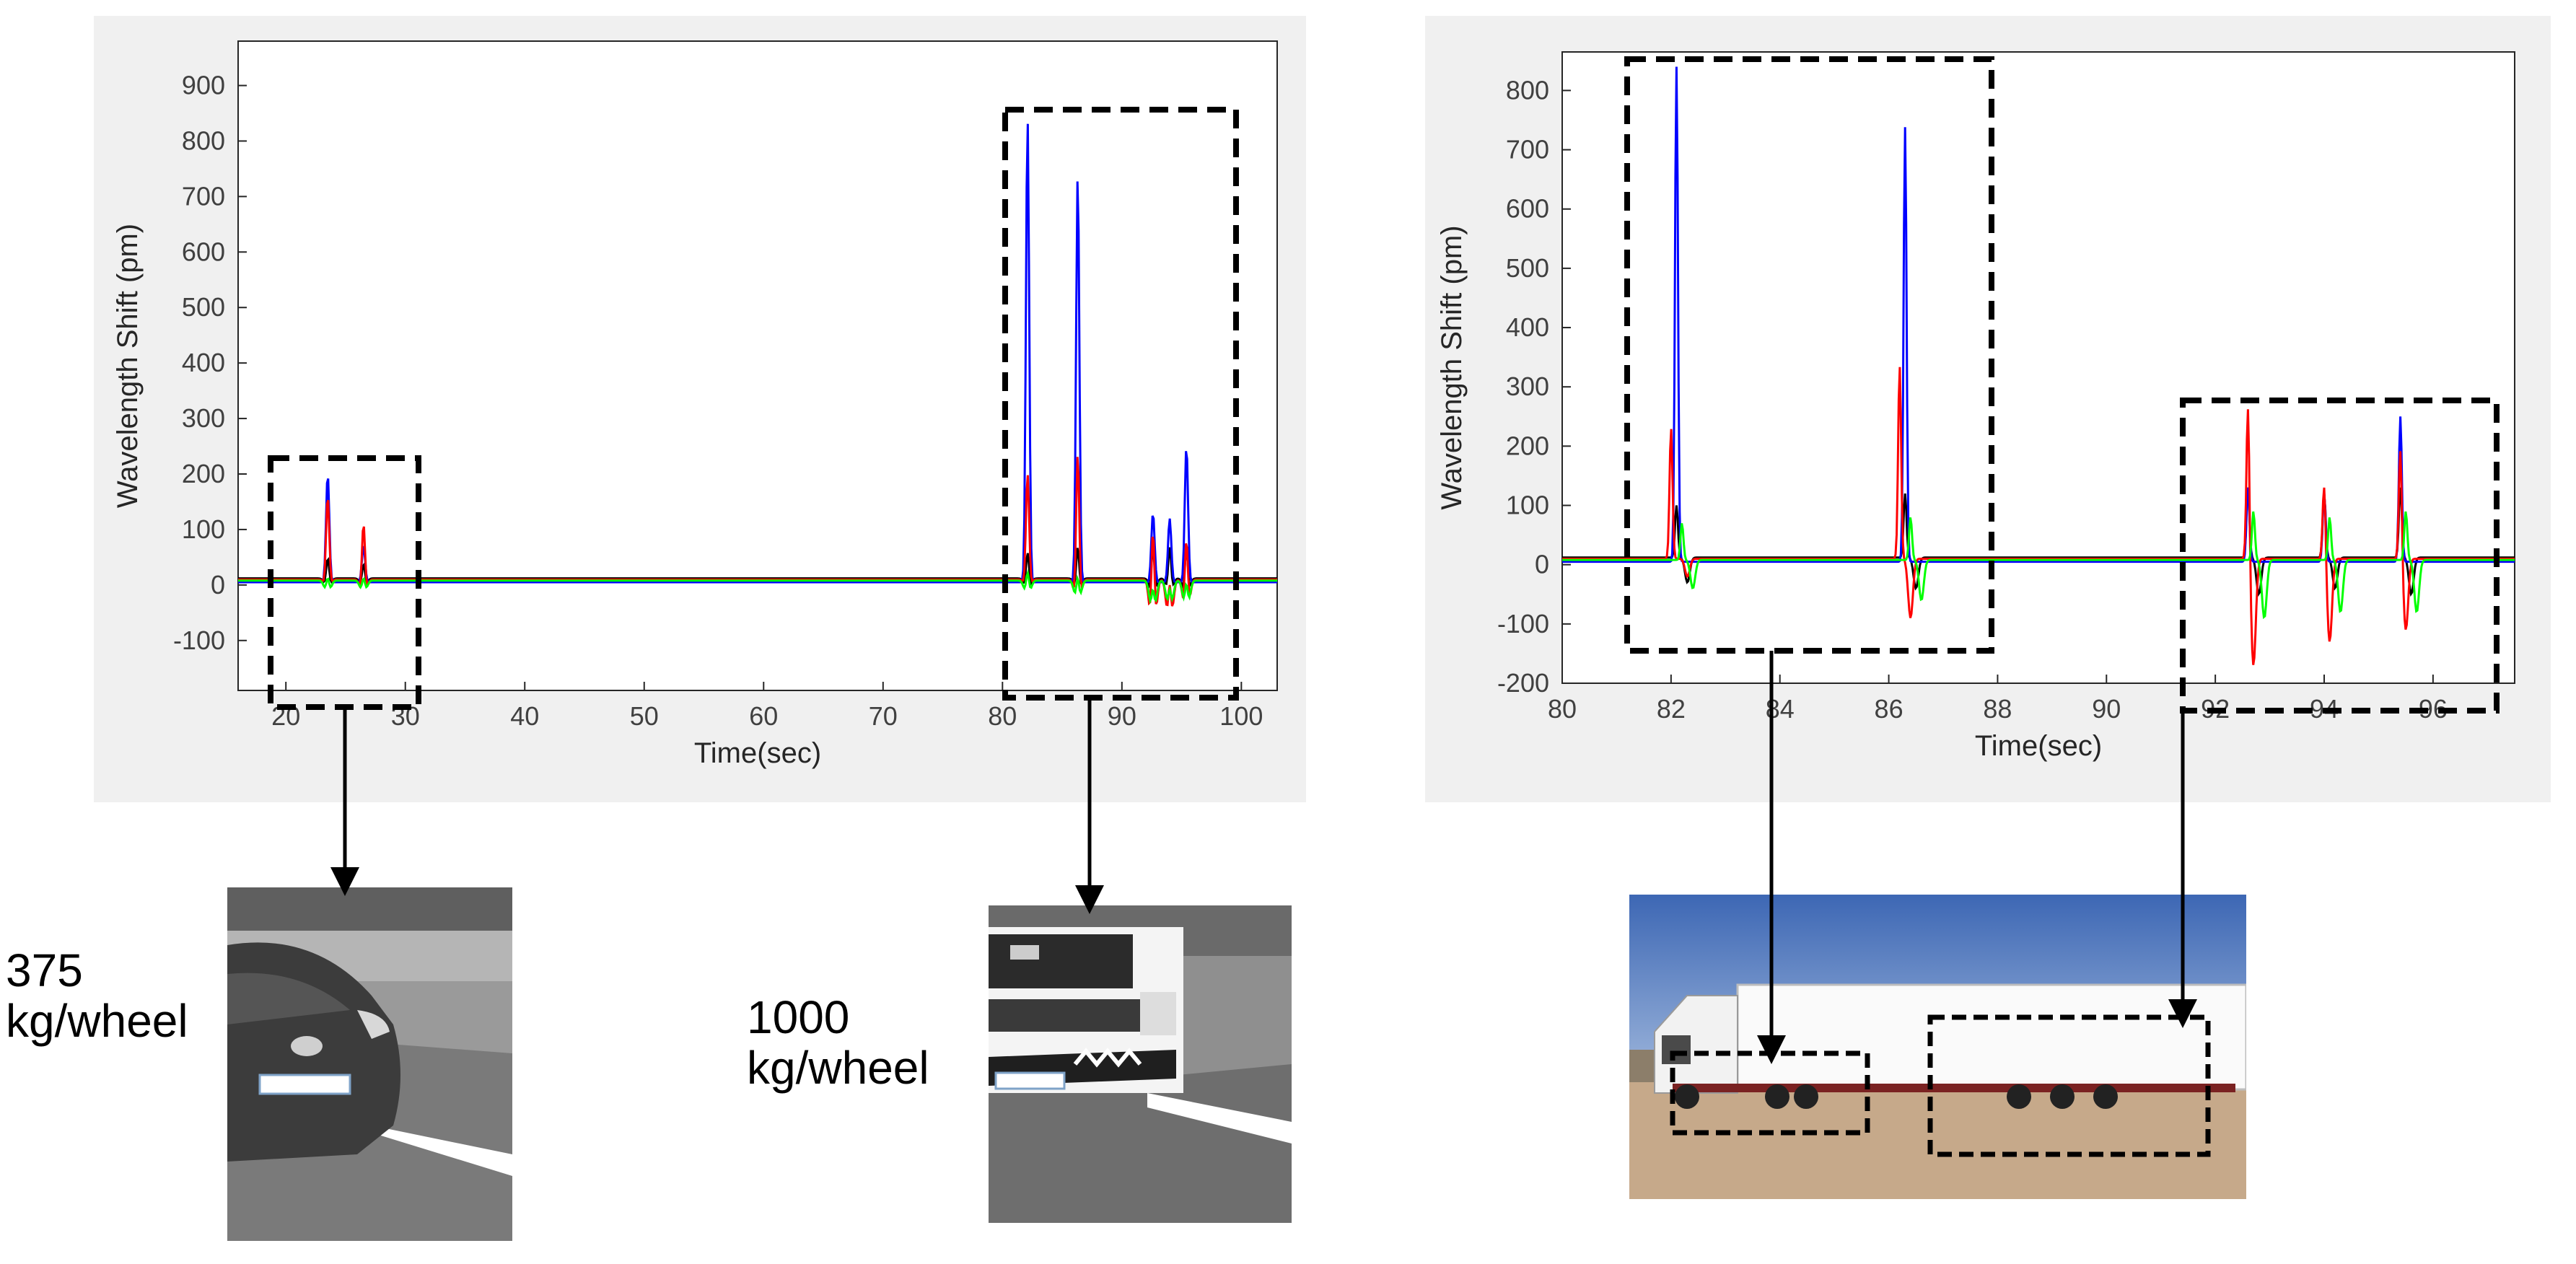 The height and width of the screenshot is (1264, 2576). I want to click on truck-load-caption: 1000 kg/wheel, so click(838, 1042).